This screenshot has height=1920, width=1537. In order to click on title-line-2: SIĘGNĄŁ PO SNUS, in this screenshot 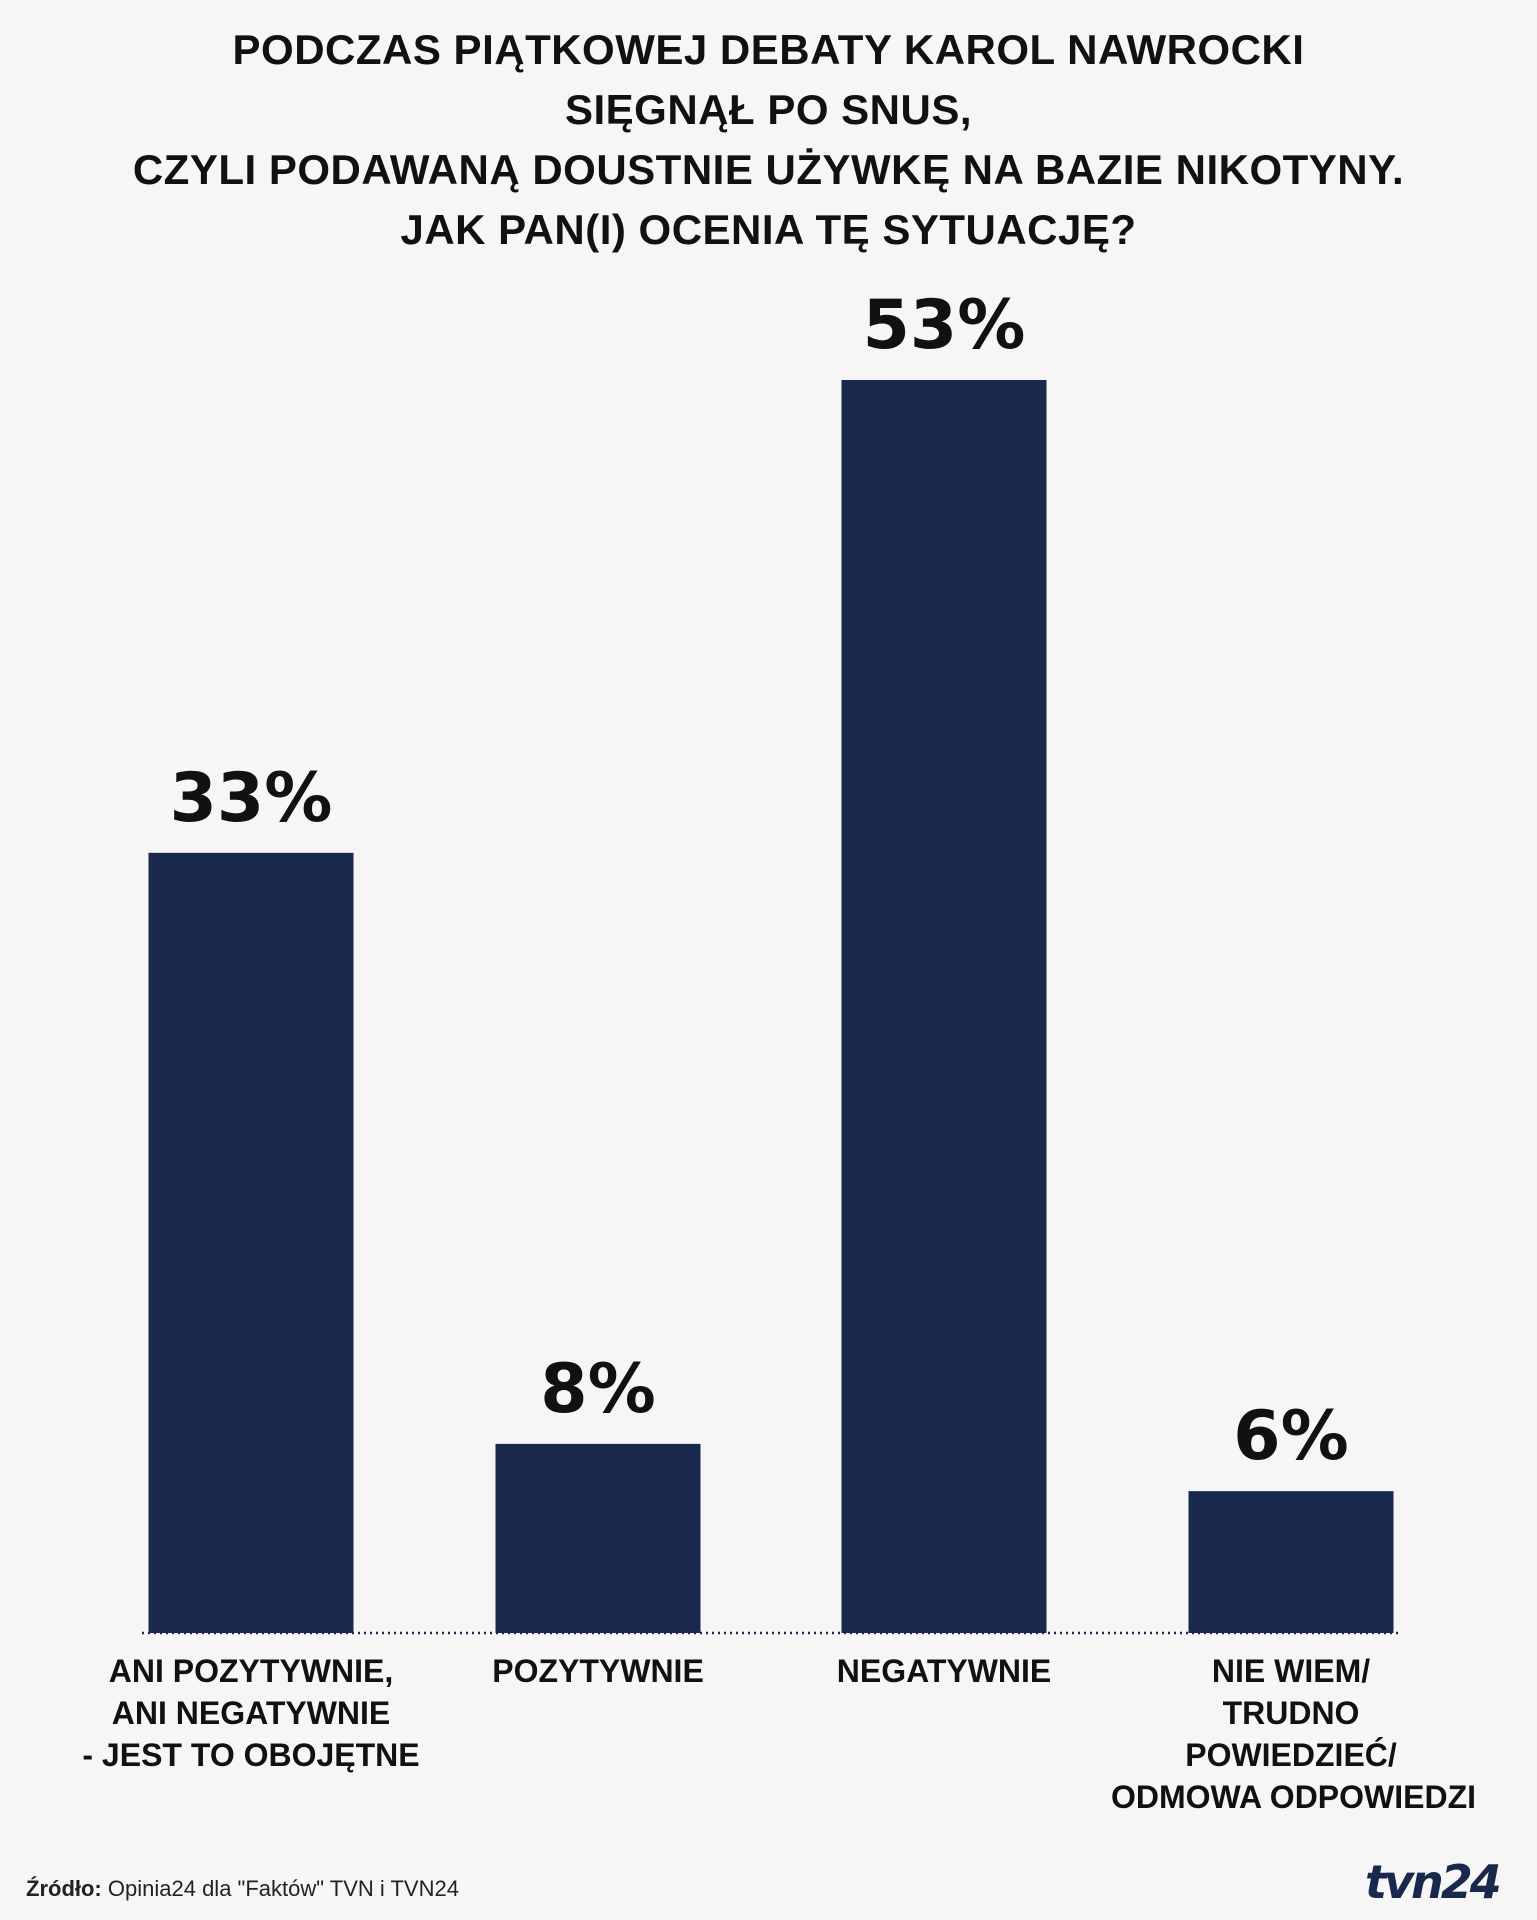, I will do `click(768, 109)`.